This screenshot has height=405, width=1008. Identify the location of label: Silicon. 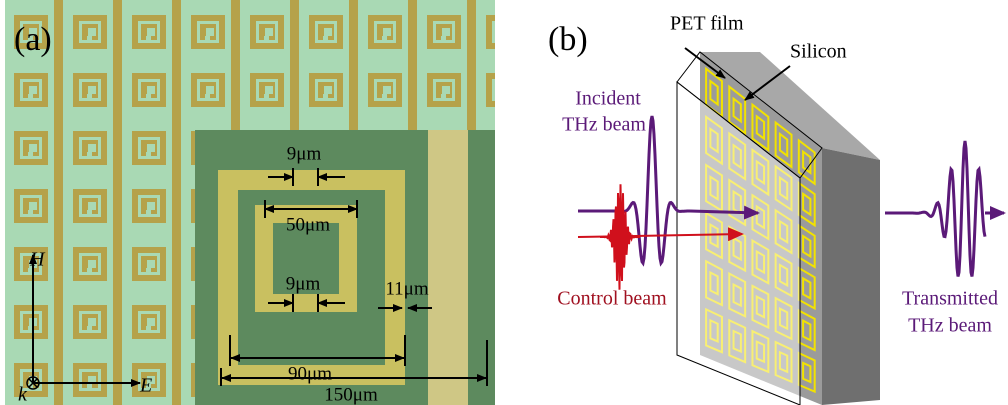
(818, 52).